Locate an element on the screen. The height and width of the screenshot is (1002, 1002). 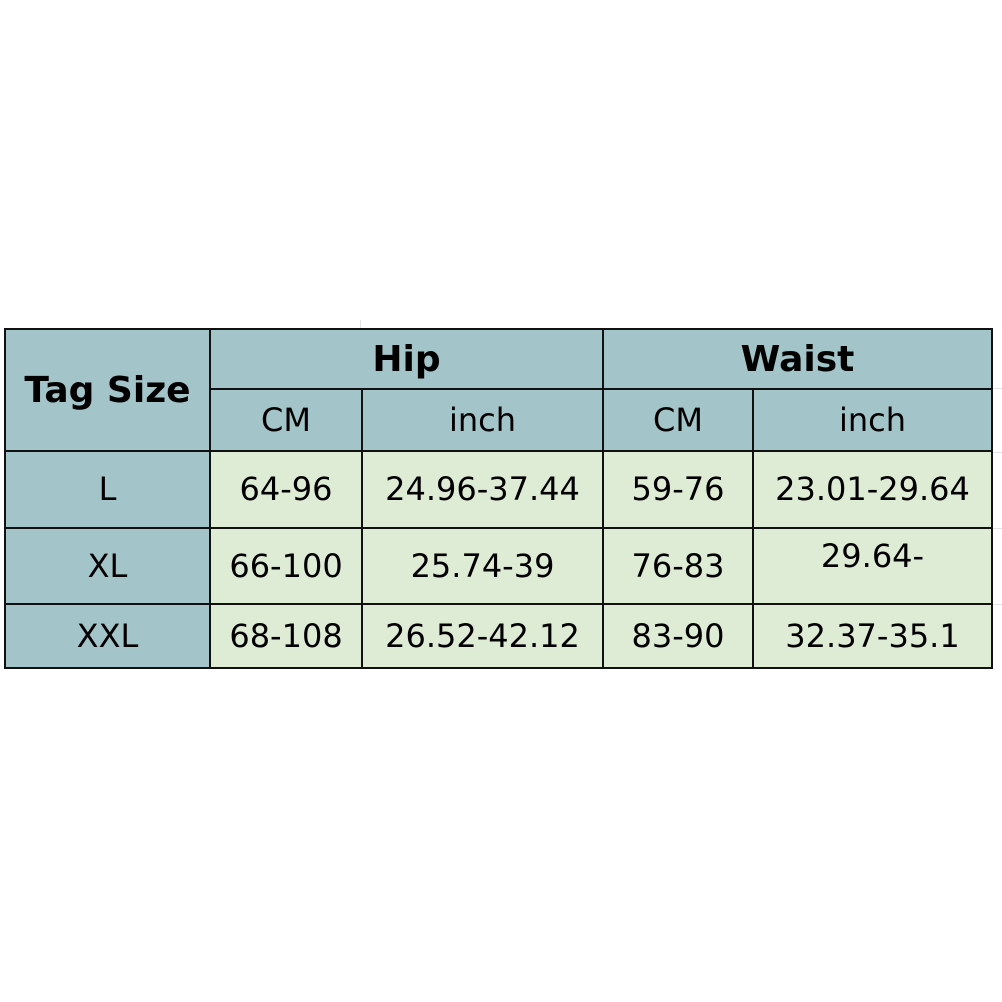
hip-cm-header: CM is located at coordinates (286, 420).